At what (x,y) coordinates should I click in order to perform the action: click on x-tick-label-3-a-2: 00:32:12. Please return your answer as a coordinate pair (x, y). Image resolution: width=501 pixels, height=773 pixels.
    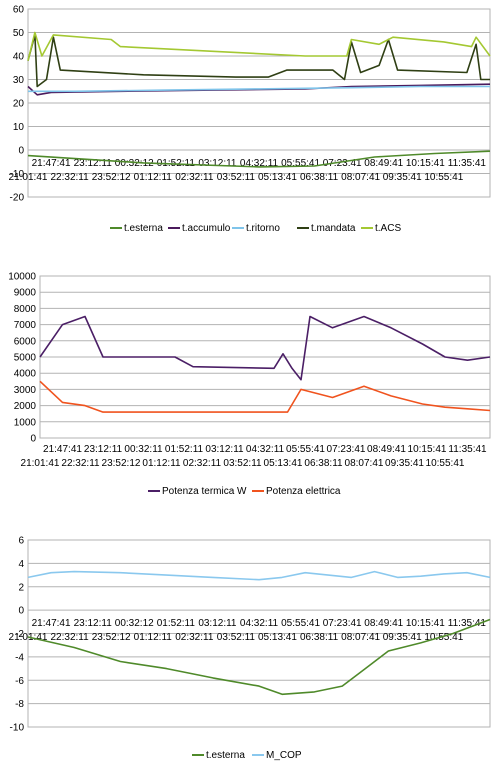
    Looking at the image, I should click on (134, 623).